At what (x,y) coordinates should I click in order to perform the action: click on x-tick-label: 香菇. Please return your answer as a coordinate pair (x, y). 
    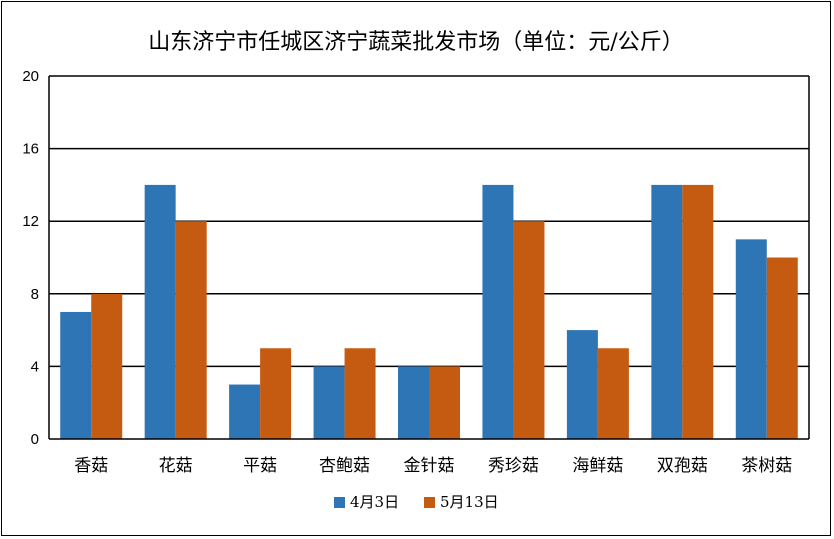
    Looking at the image, I should click on (91, 466).